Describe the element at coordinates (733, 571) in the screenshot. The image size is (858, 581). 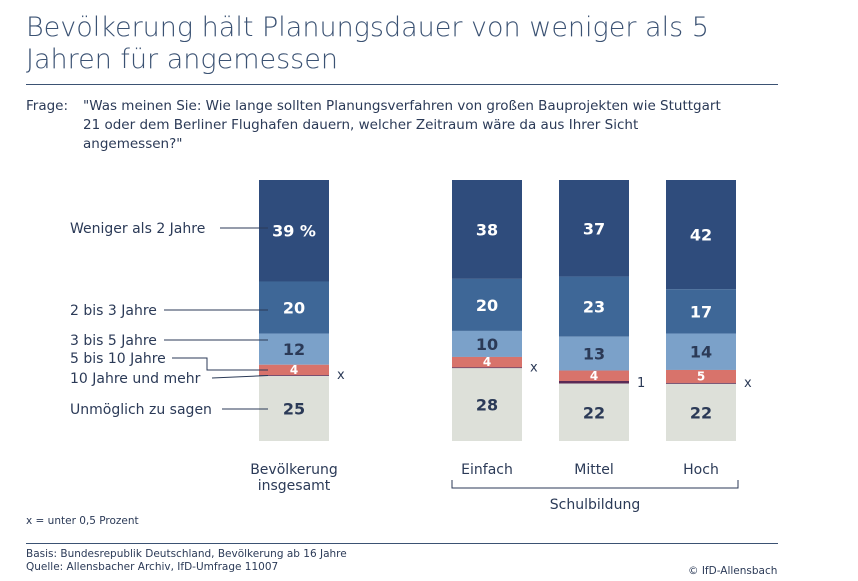
I see `copyright: © IfD-Allensbach` at that location.